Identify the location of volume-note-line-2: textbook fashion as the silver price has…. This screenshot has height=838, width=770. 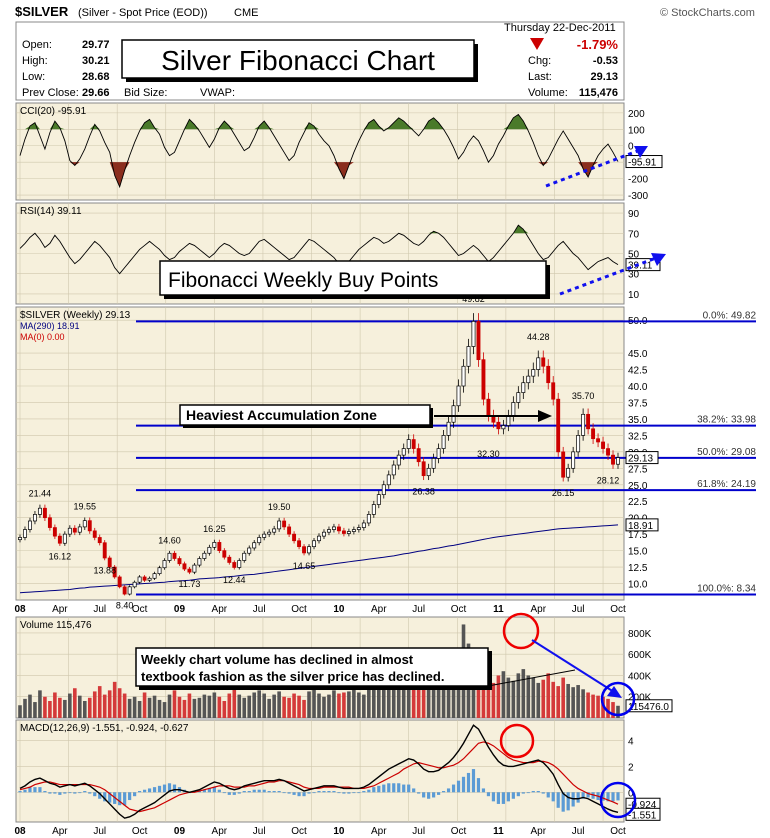
(292, 676).